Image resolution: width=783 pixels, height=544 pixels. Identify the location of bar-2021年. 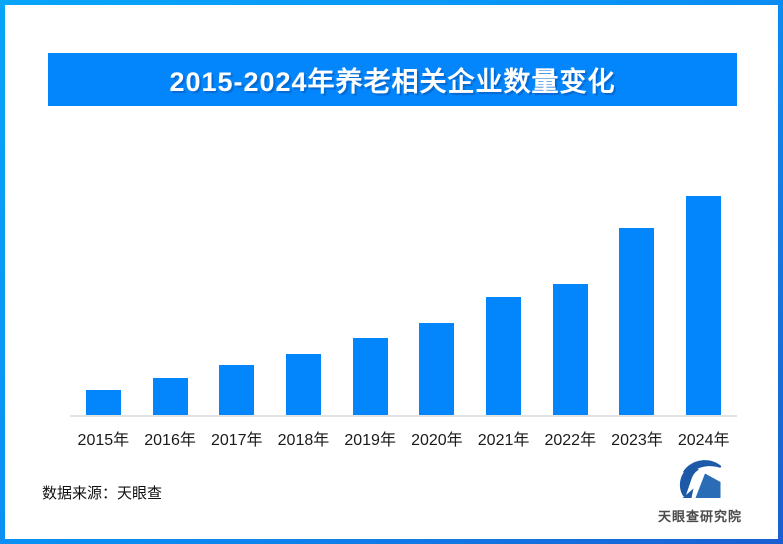
(504, 356).